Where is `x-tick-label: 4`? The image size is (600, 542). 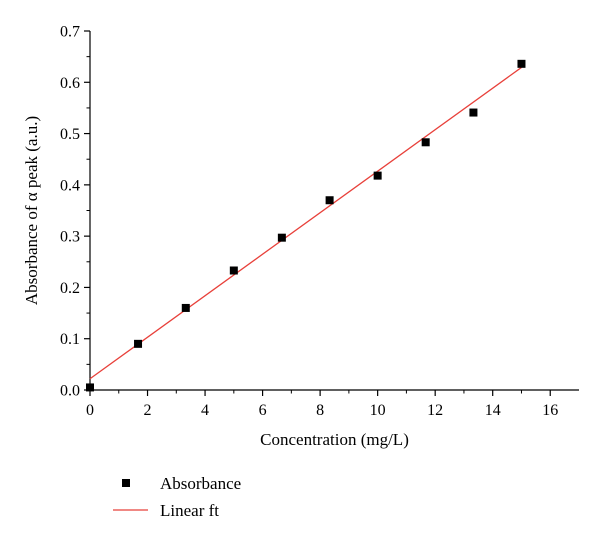
x-tick-label: 4 is located at coordinates (205, 410).